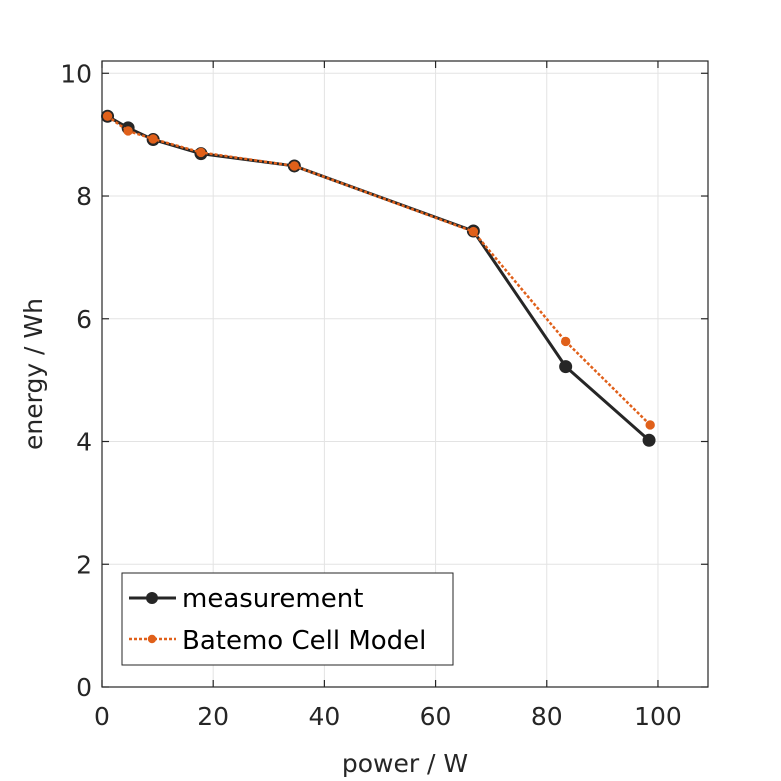 Image resolution: width=781 pixels, height=781 pixels. Describe the element at coordinates (84, 196) in the screenshot. I see `y-tick-label: 8` at that location.